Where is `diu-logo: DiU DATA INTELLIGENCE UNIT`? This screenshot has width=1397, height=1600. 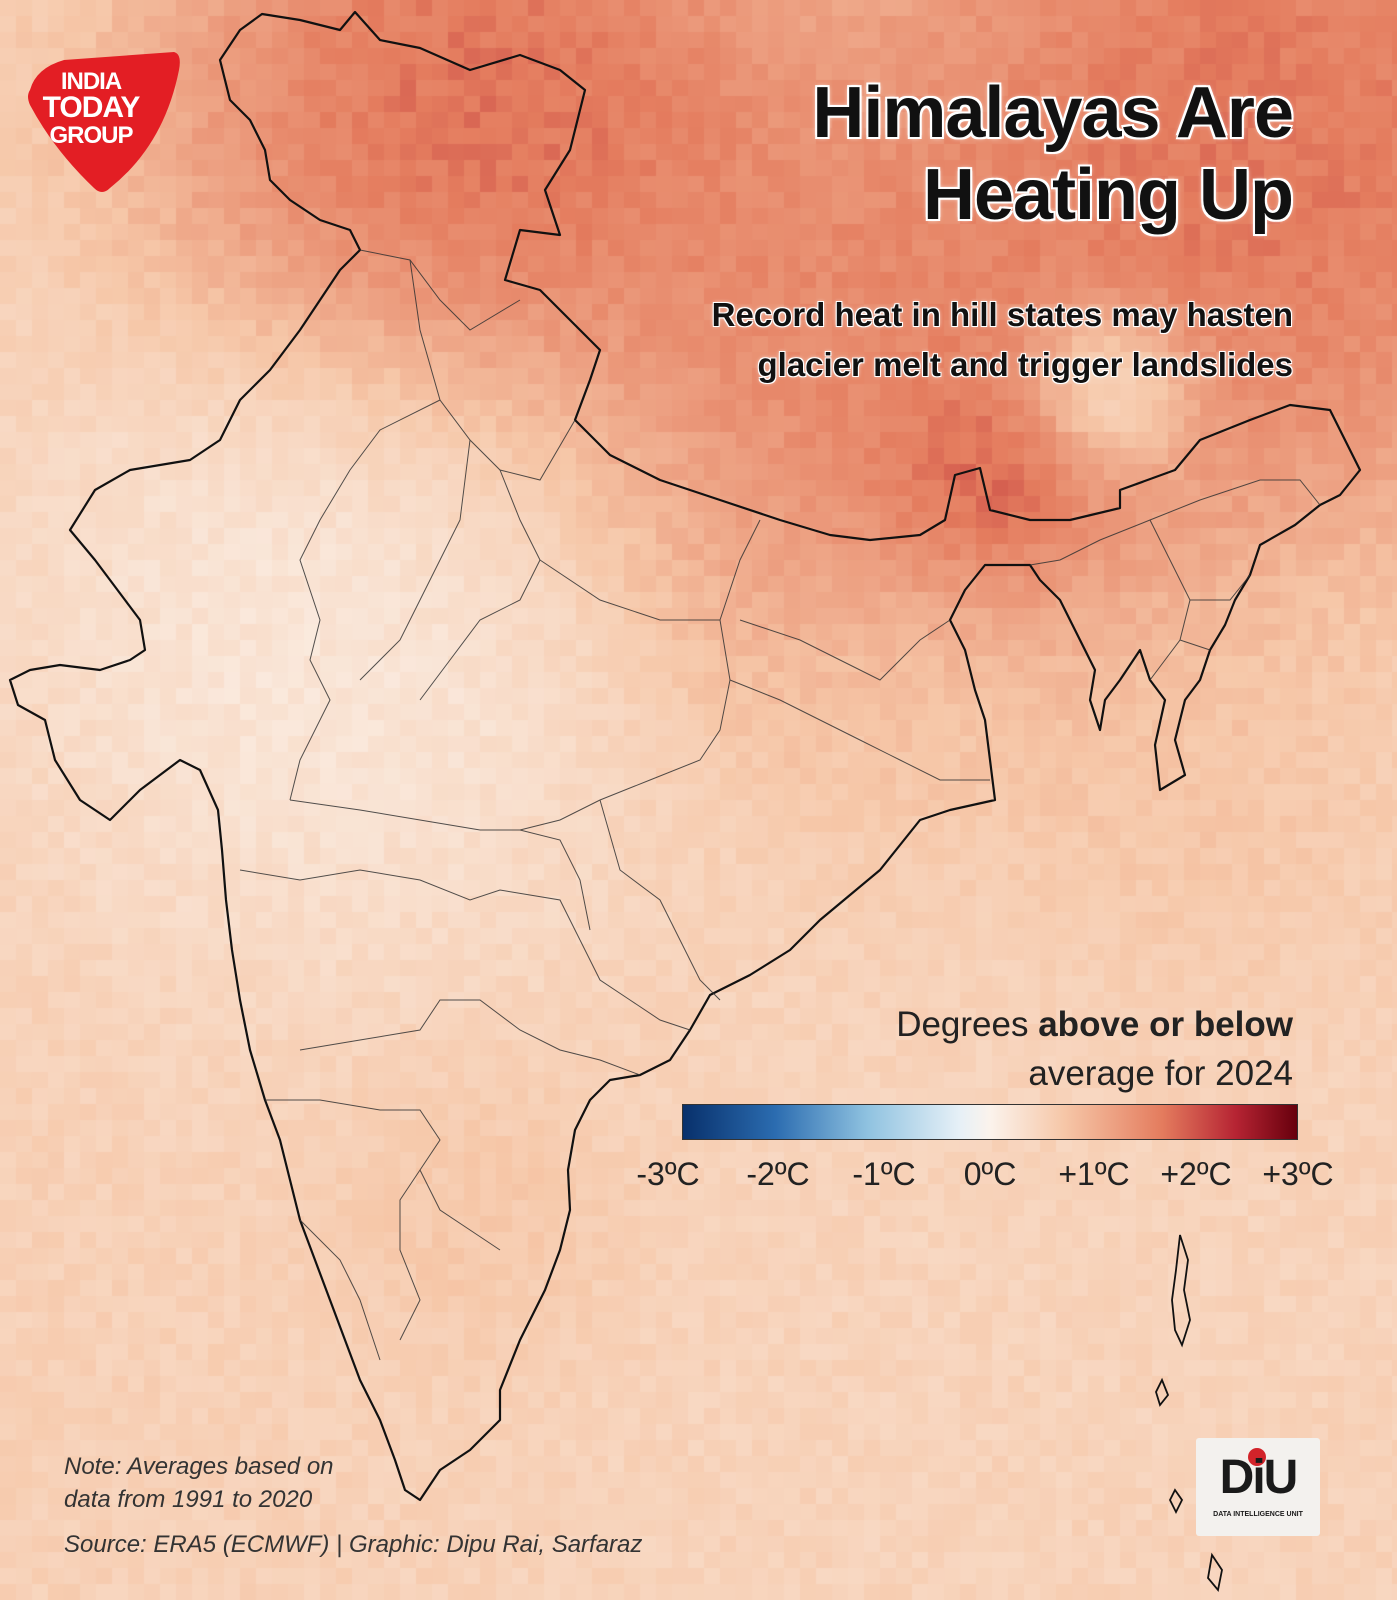
diu-logo: DiU DATA INTELLIGENCE UNIT is located at coordinates (1258, 1487).